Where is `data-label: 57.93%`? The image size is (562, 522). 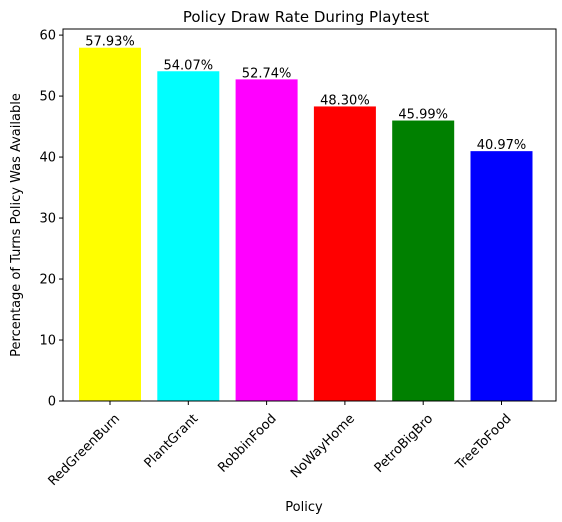 data-label: 57.93% is located at coordinates (110, 42).